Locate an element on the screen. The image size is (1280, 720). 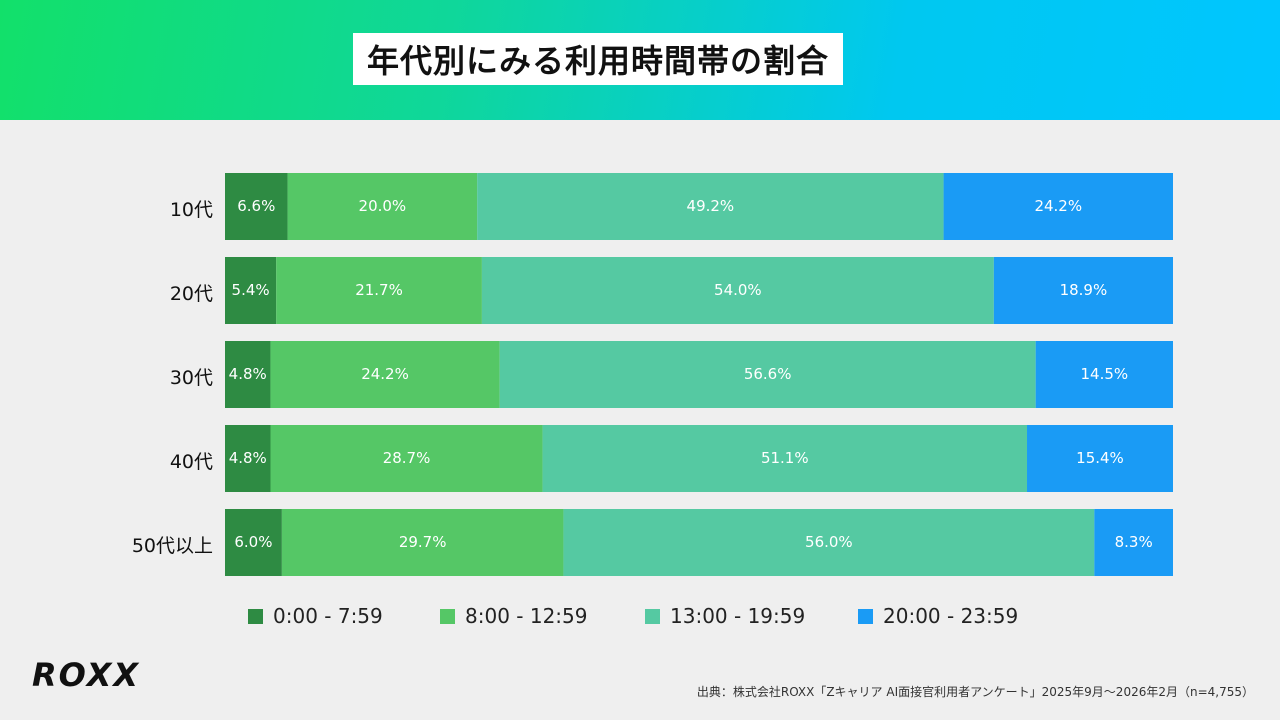
data-label: 6.6% is located at coordinates (256, 205).